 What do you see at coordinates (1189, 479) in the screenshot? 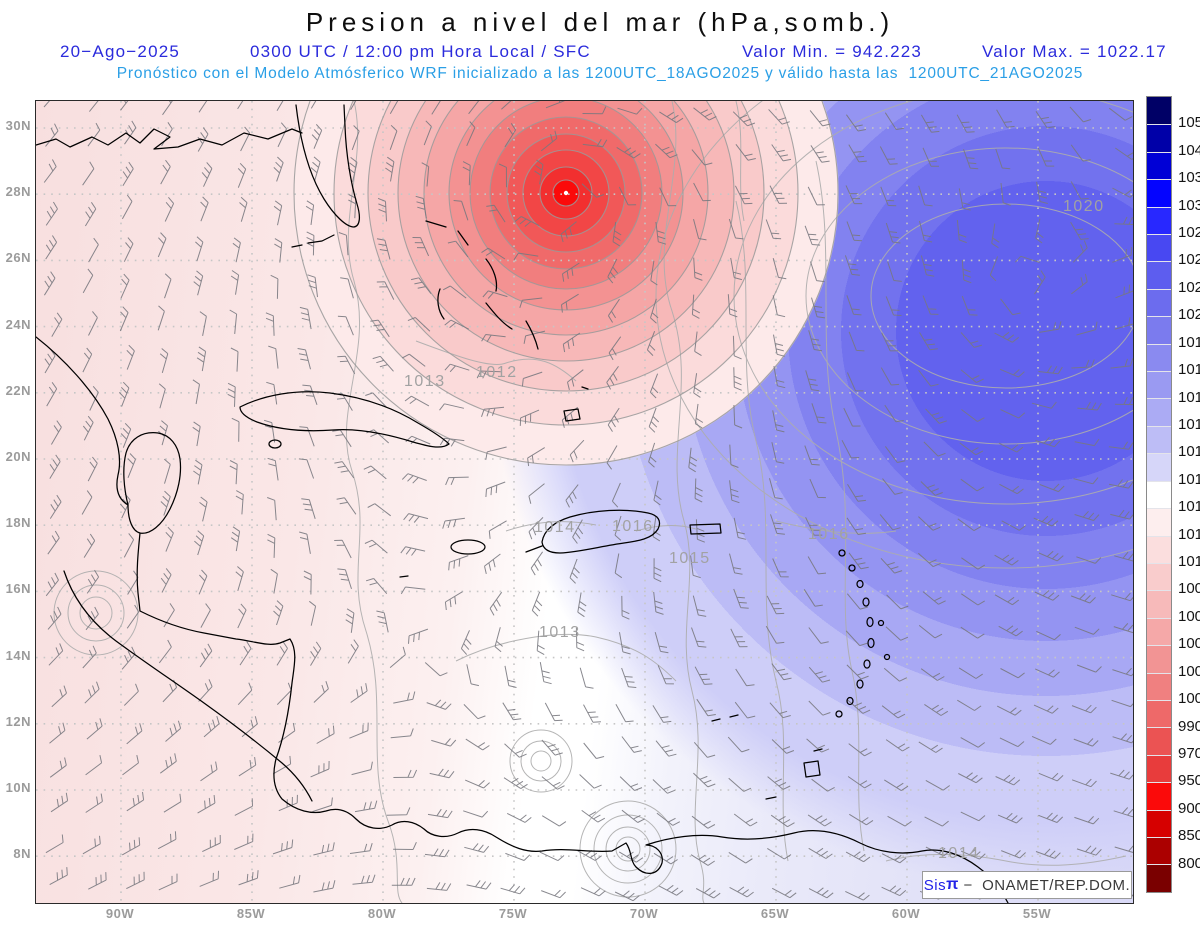
I see `colorbar-tick-label: 1014` at bounding box center [1189, 479].